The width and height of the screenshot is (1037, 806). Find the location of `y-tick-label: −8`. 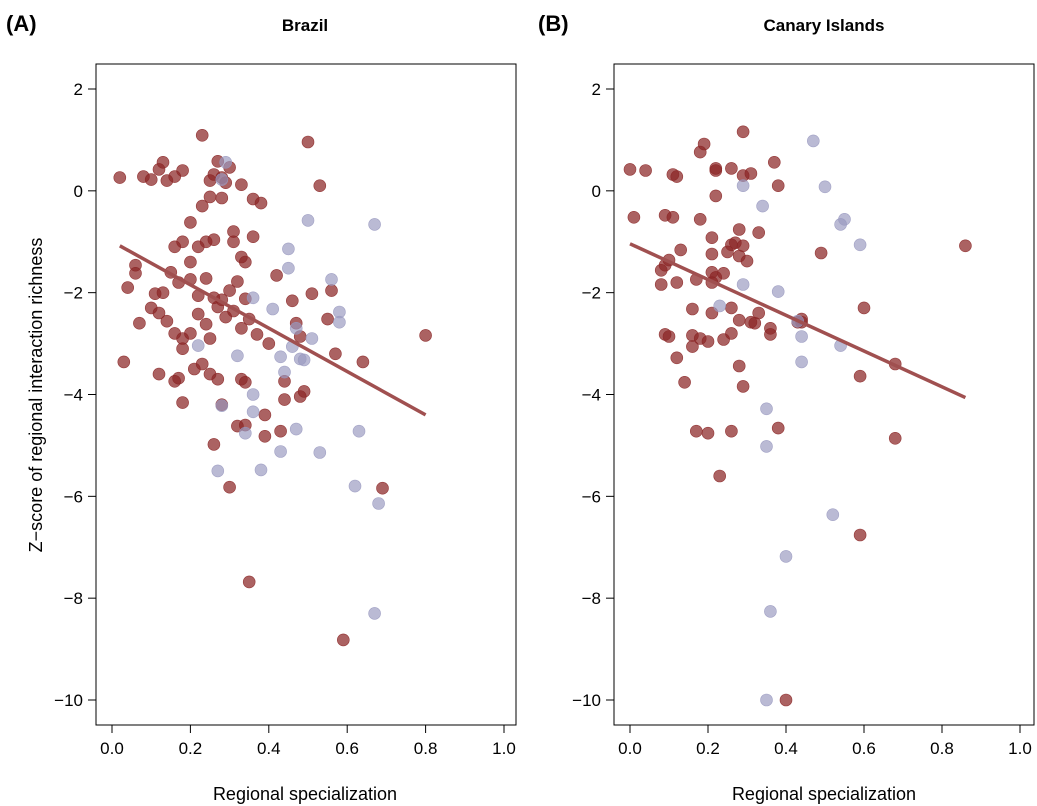

y-tick-label: −8 is located at coordinates (73, 598).